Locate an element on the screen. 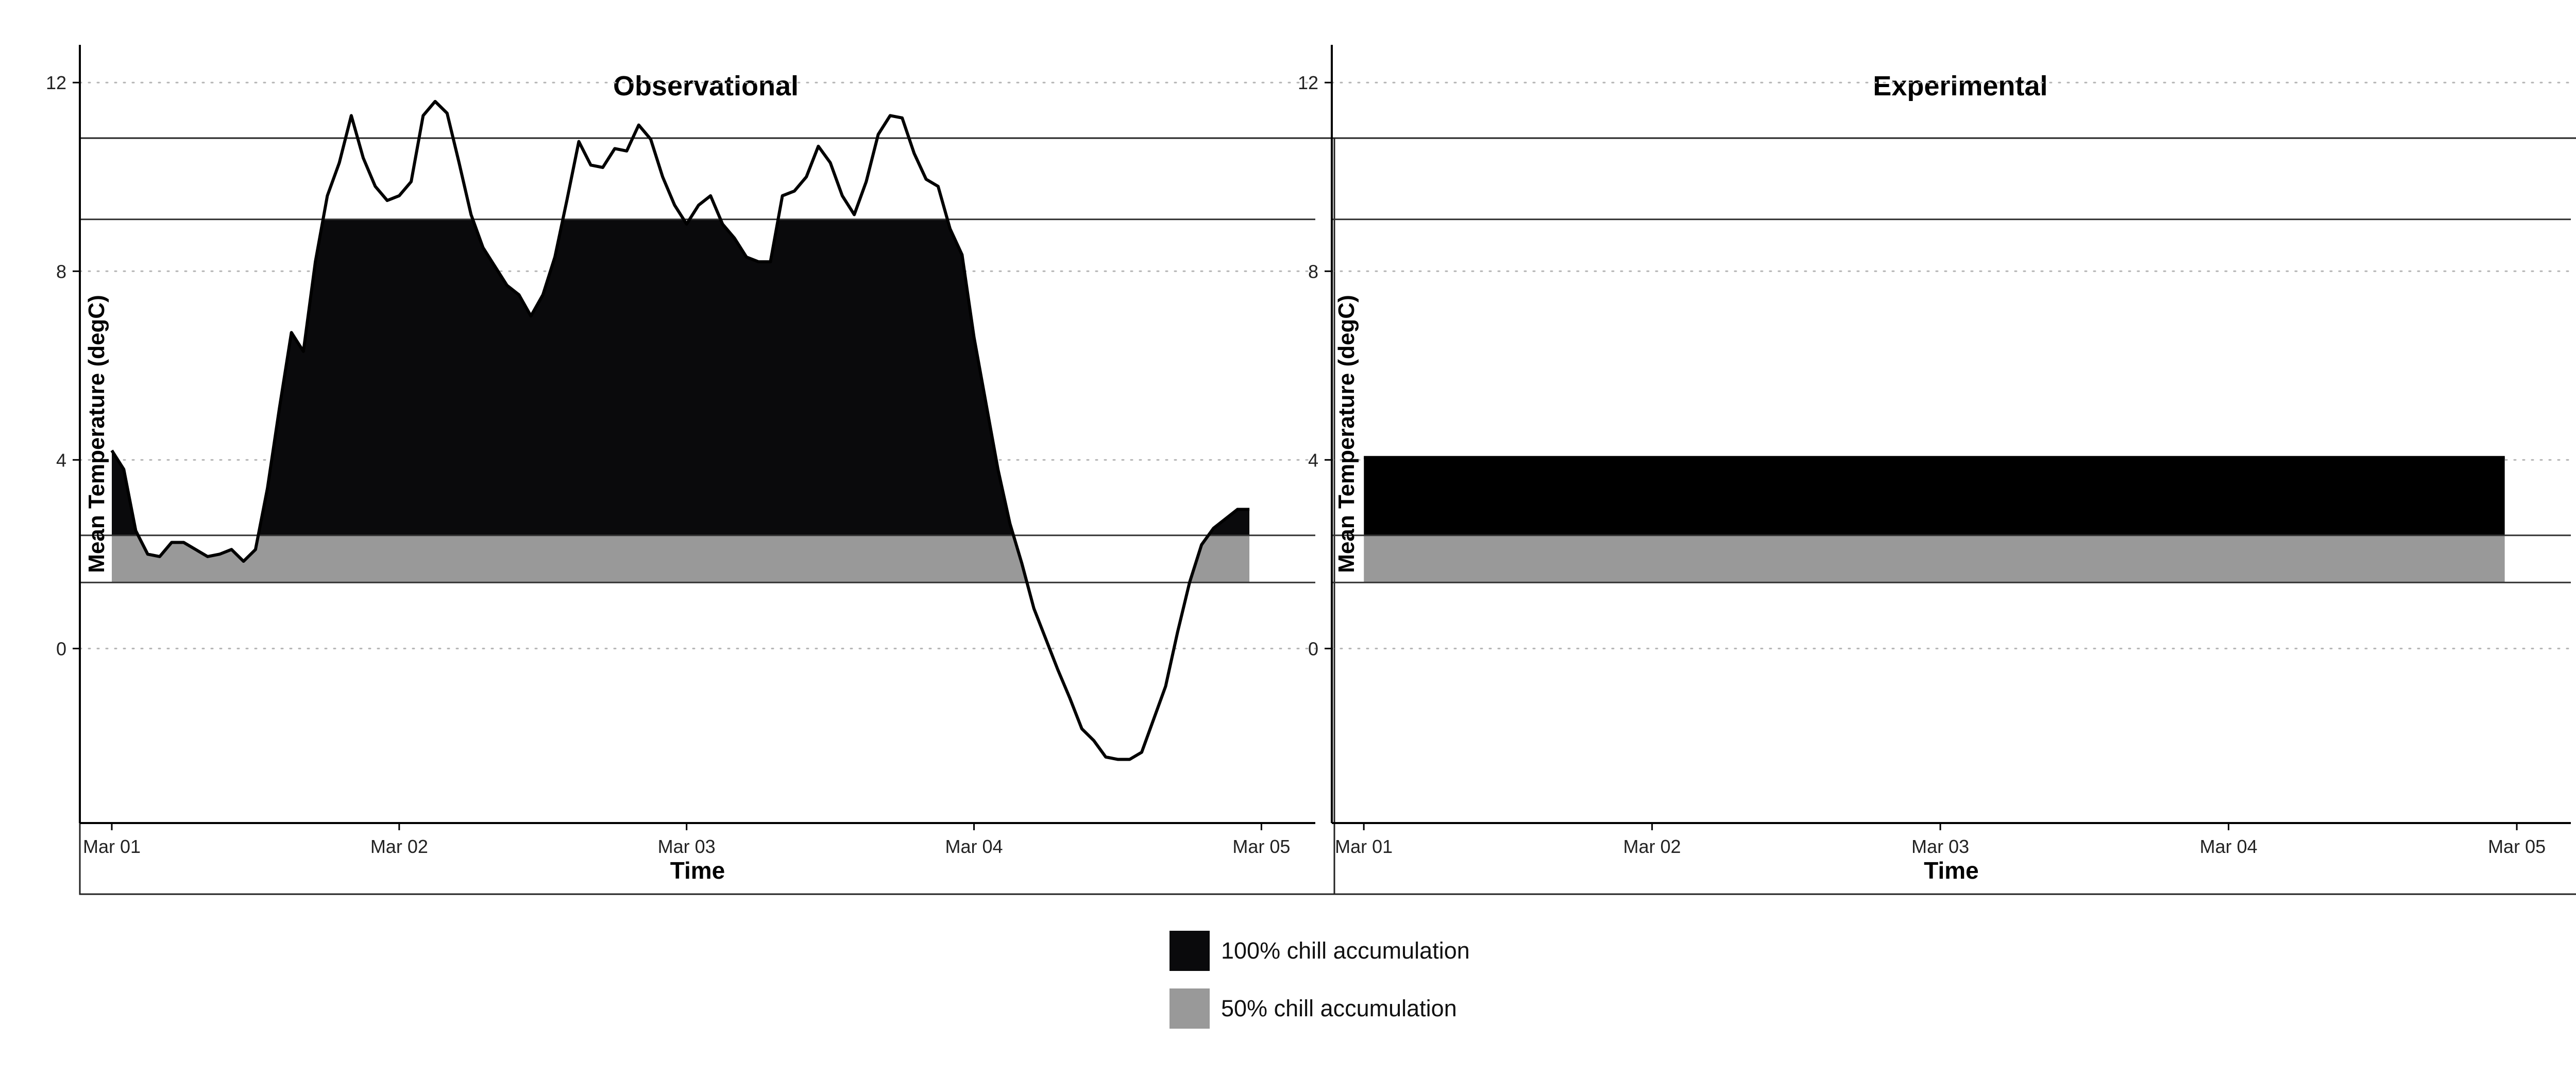 Image resolution: width=2576 pixels, height=1090 pixels. legend-item-full-chill: 100% chill accumulation is located at coordinates (1320, 950).